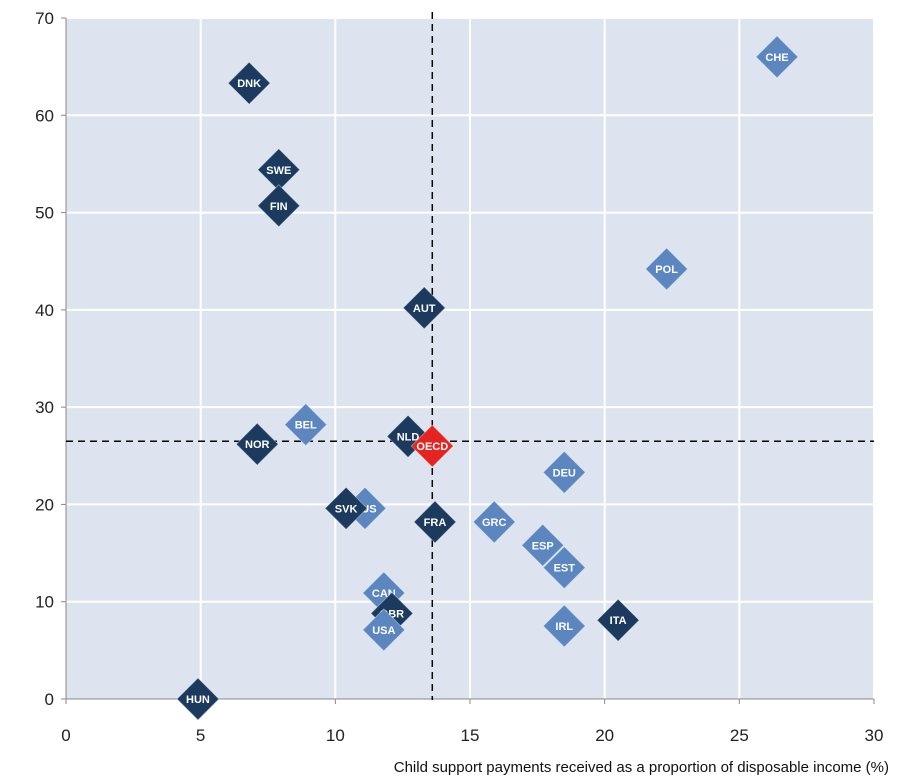 The image size is (899, 780). What do you see at coordinates (278, 171) in the screenshot?
I see `data-label: SWE` at bounding box center [278, 171].